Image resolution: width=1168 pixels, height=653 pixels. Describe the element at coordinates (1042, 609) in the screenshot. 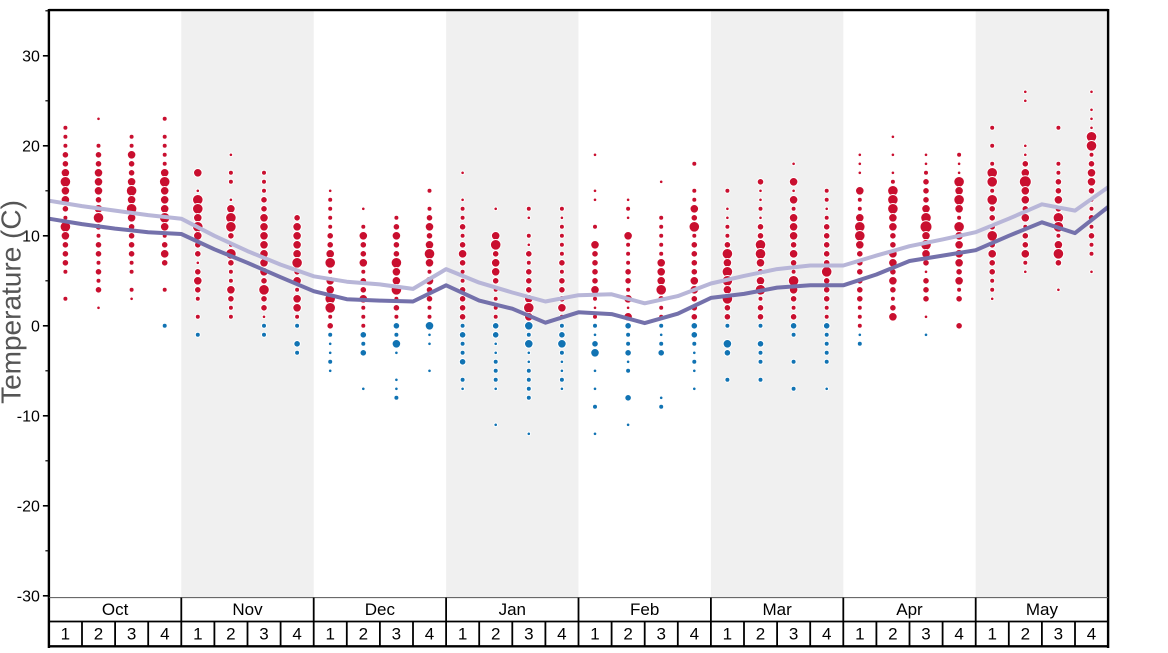

I see `svg-text: May` at that location.